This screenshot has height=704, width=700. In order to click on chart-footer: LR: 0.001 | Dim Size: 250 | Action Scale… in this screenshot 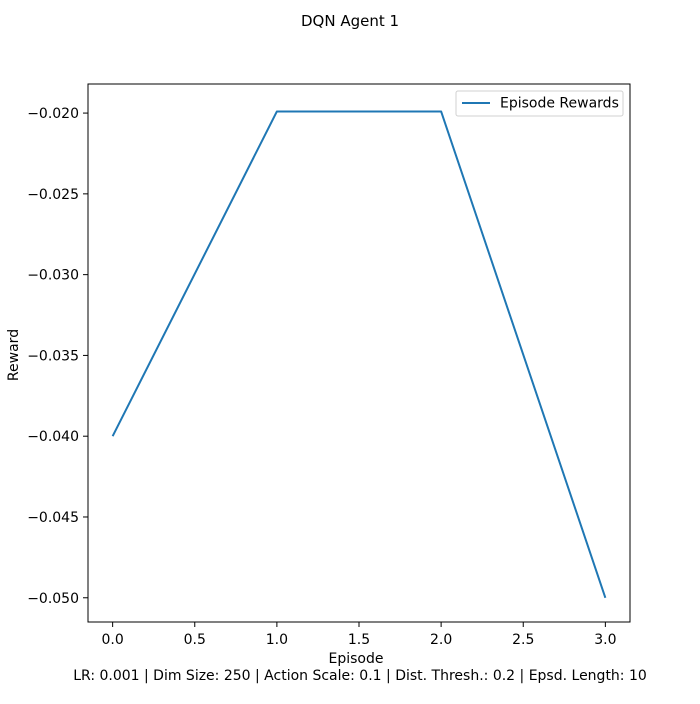, I will do `click(360, 676)`.